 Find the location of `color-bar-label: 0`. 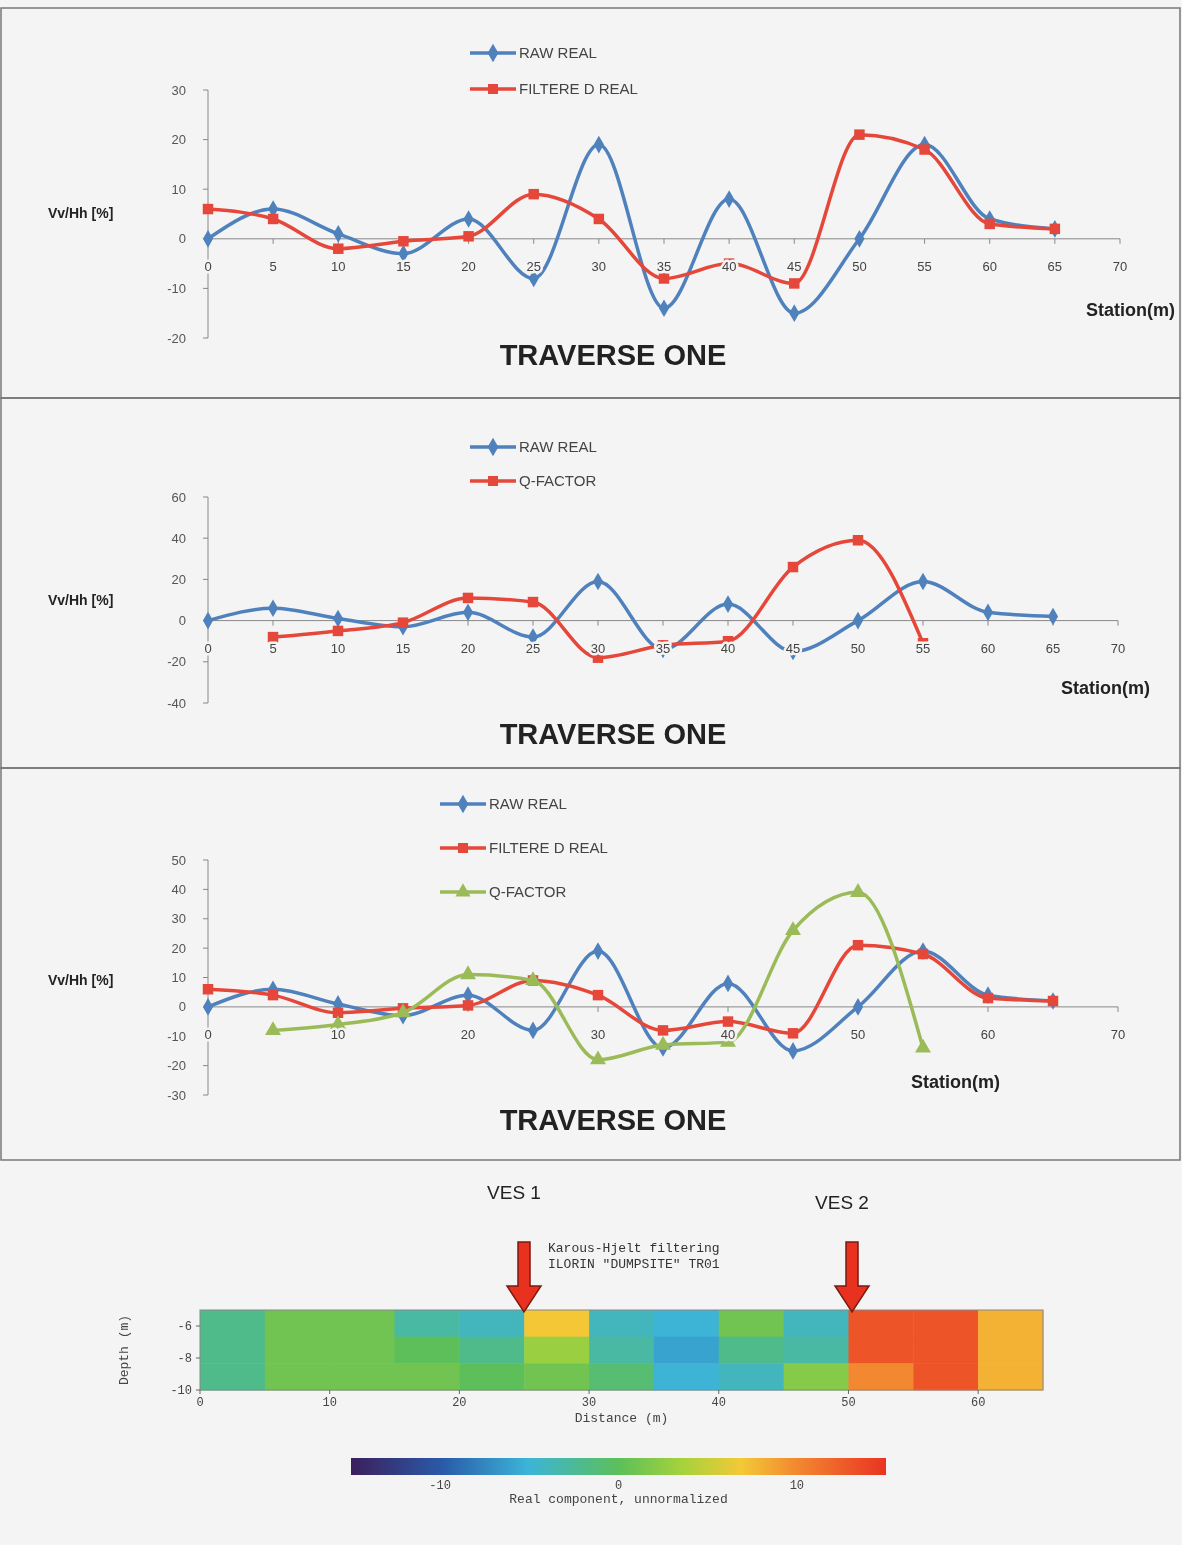

color-bar-label: 0 is located at coordinates (618, 1486).